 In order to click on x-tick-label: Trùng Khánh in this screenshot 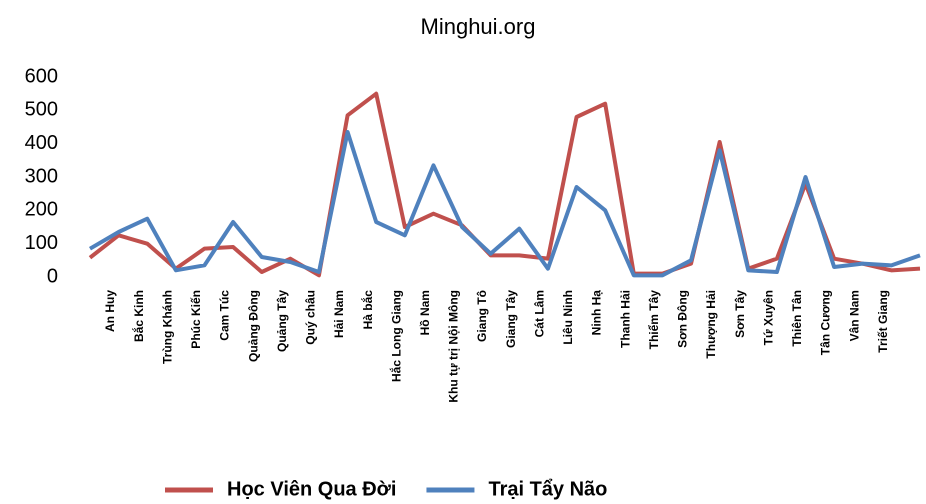, I will do `click(167, 327)`.